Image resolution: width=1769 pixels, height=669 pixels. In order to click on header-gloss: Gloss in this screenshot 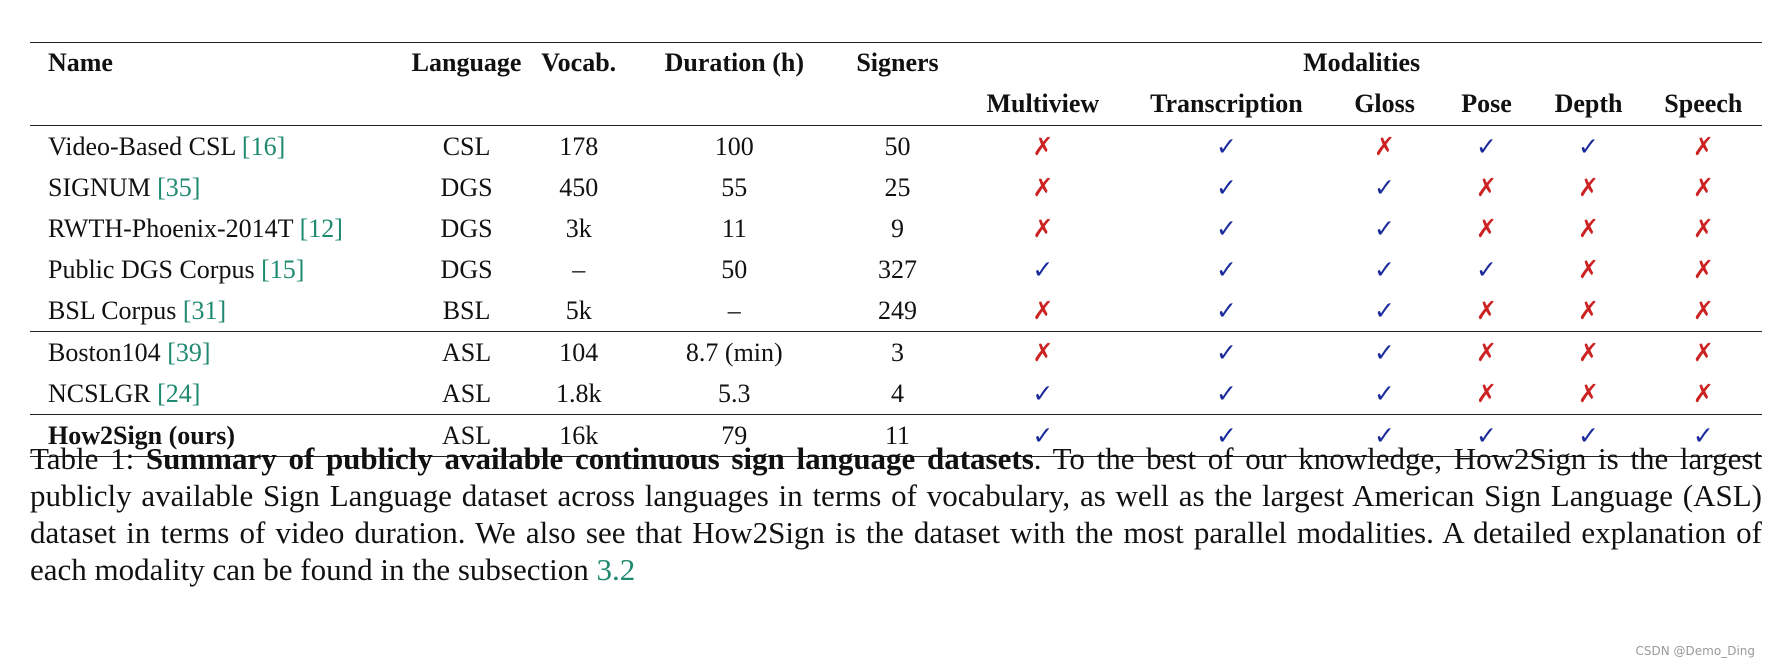, I will do `click(1384, 103)`.